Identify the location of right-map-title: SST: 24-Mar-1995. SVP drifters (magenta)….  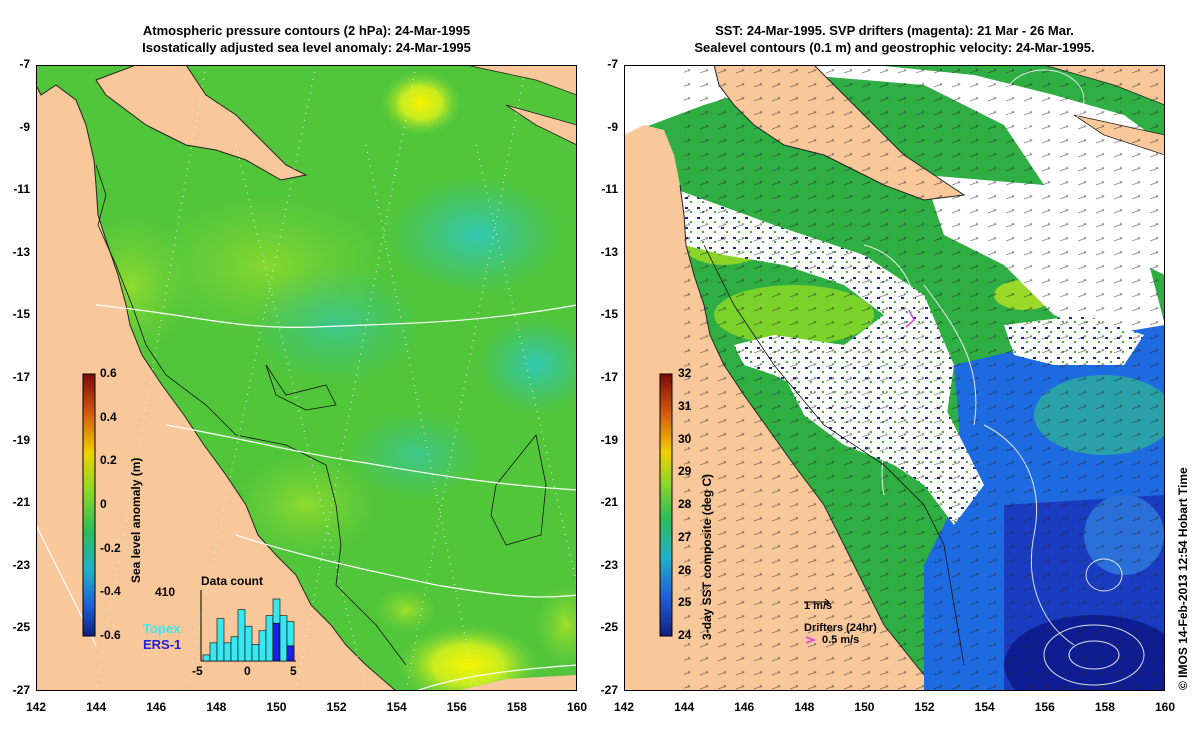
(894, 39).